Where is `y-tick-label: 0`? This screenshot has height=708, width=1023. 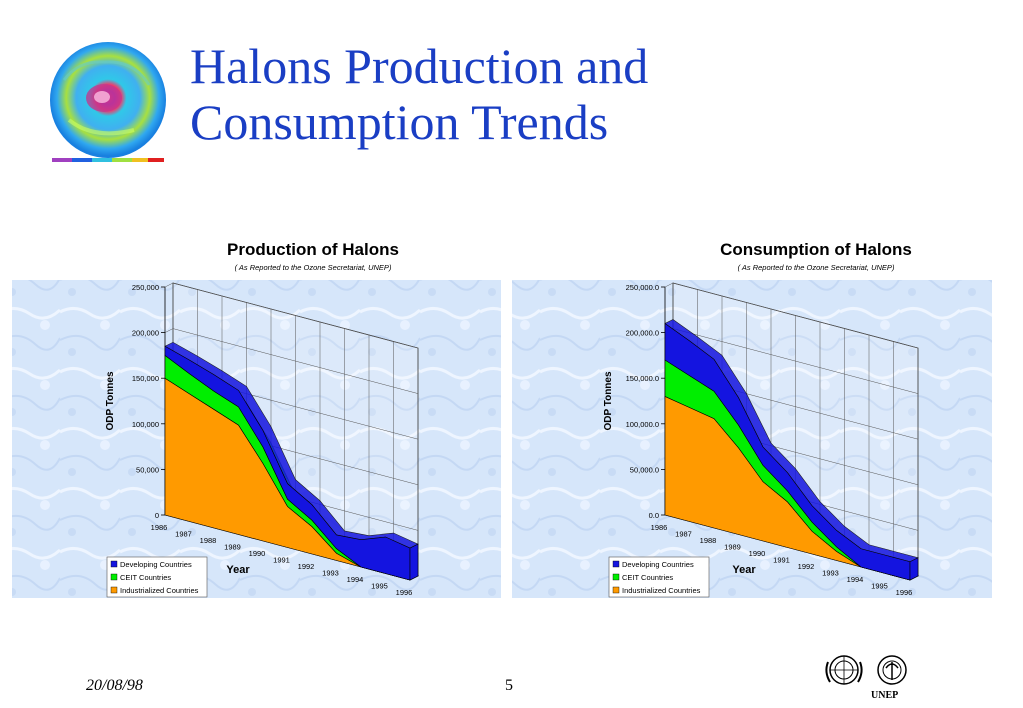
y-tick-label: 0 is located at coordinates (157, 515).